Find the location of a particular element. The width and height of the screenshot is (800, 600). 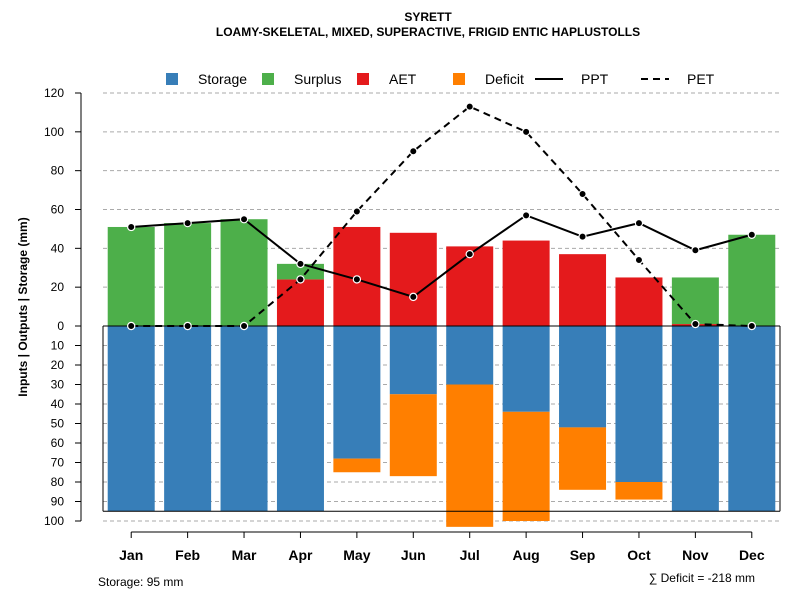

y-tick-label: 30 is located at coordinates (58, 385).